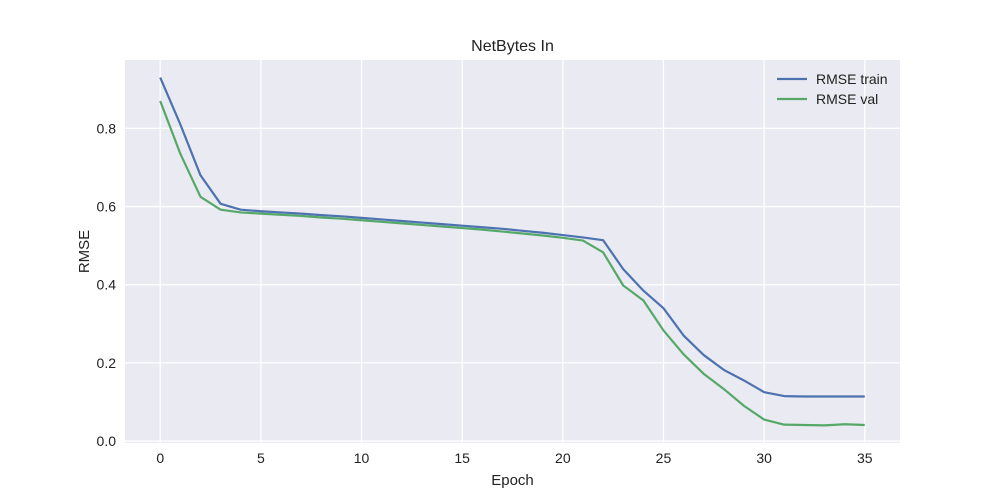 Image resolution: width=1000 pixels, height=500 pixels. I want to click on x-tick-label: 15, so click(462, 458).